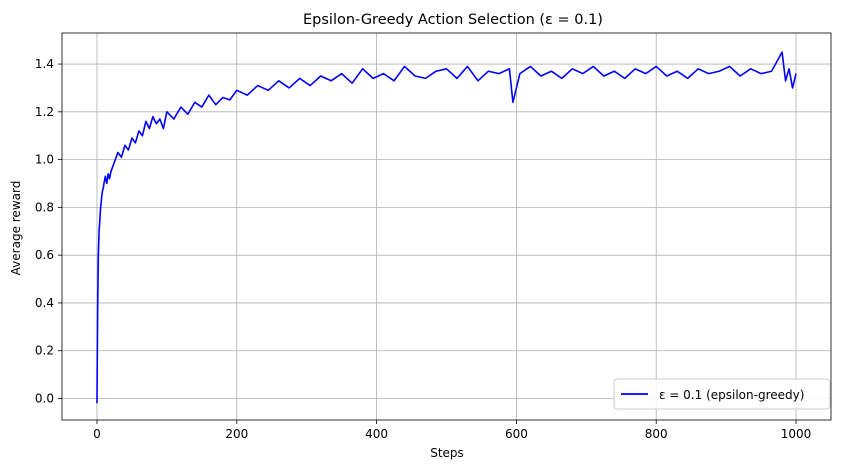  Describe the element at coordinates (731, 395) in the screenshot. I see `legend-entry-label: ε = 0.1 (epsilon-greedy)` at that location.